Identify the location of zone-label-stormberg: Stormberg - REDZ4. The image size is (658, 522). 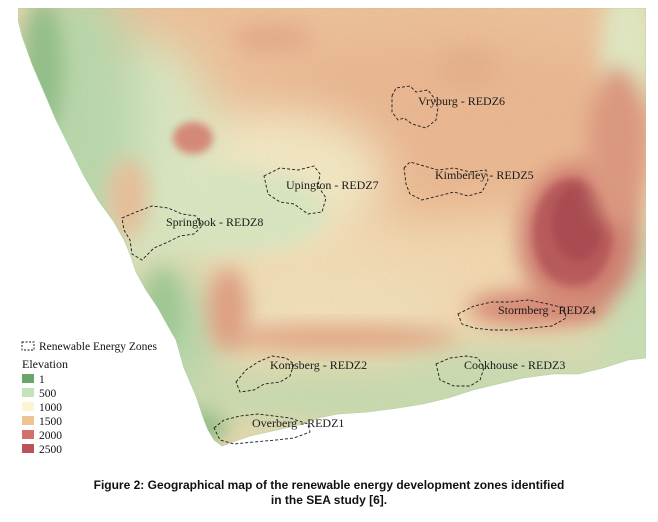
(547, 310).